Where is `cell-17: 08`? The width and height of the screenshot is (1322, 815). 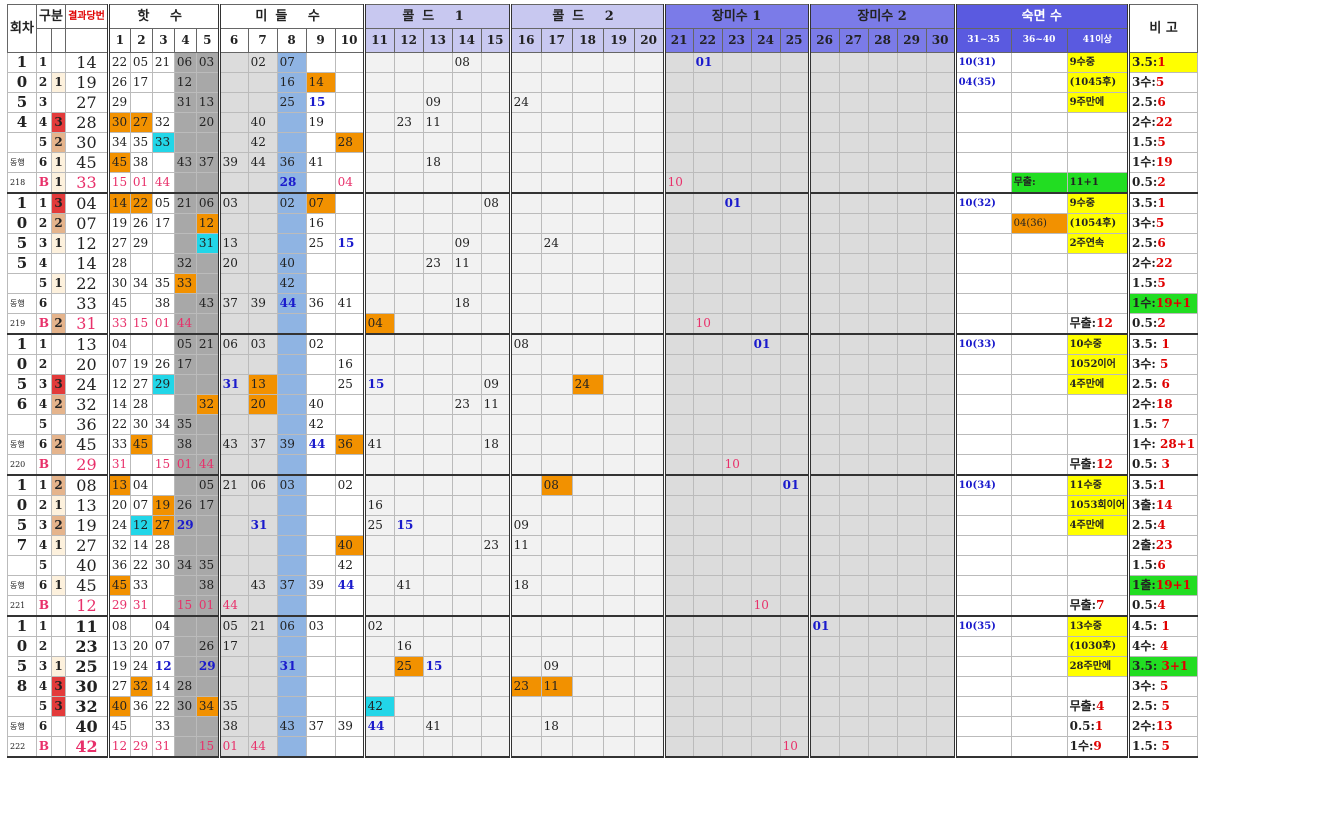 cell-17: 08 is located at coordinates (556, 485).